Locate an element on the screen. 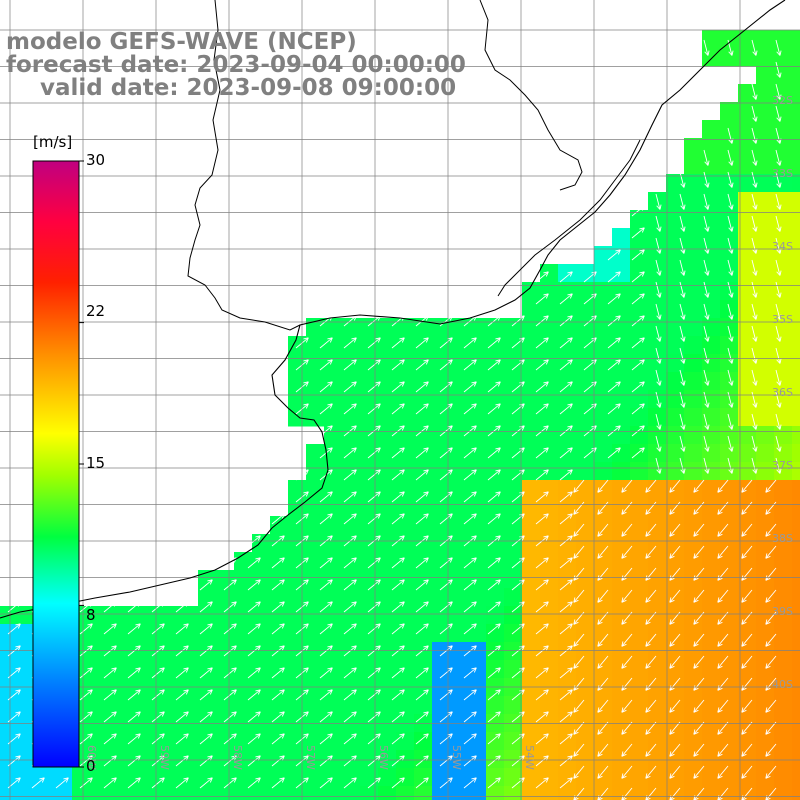 This screenshot has width=800, height=800. river-border-outline is located at coordinates (244, 165).